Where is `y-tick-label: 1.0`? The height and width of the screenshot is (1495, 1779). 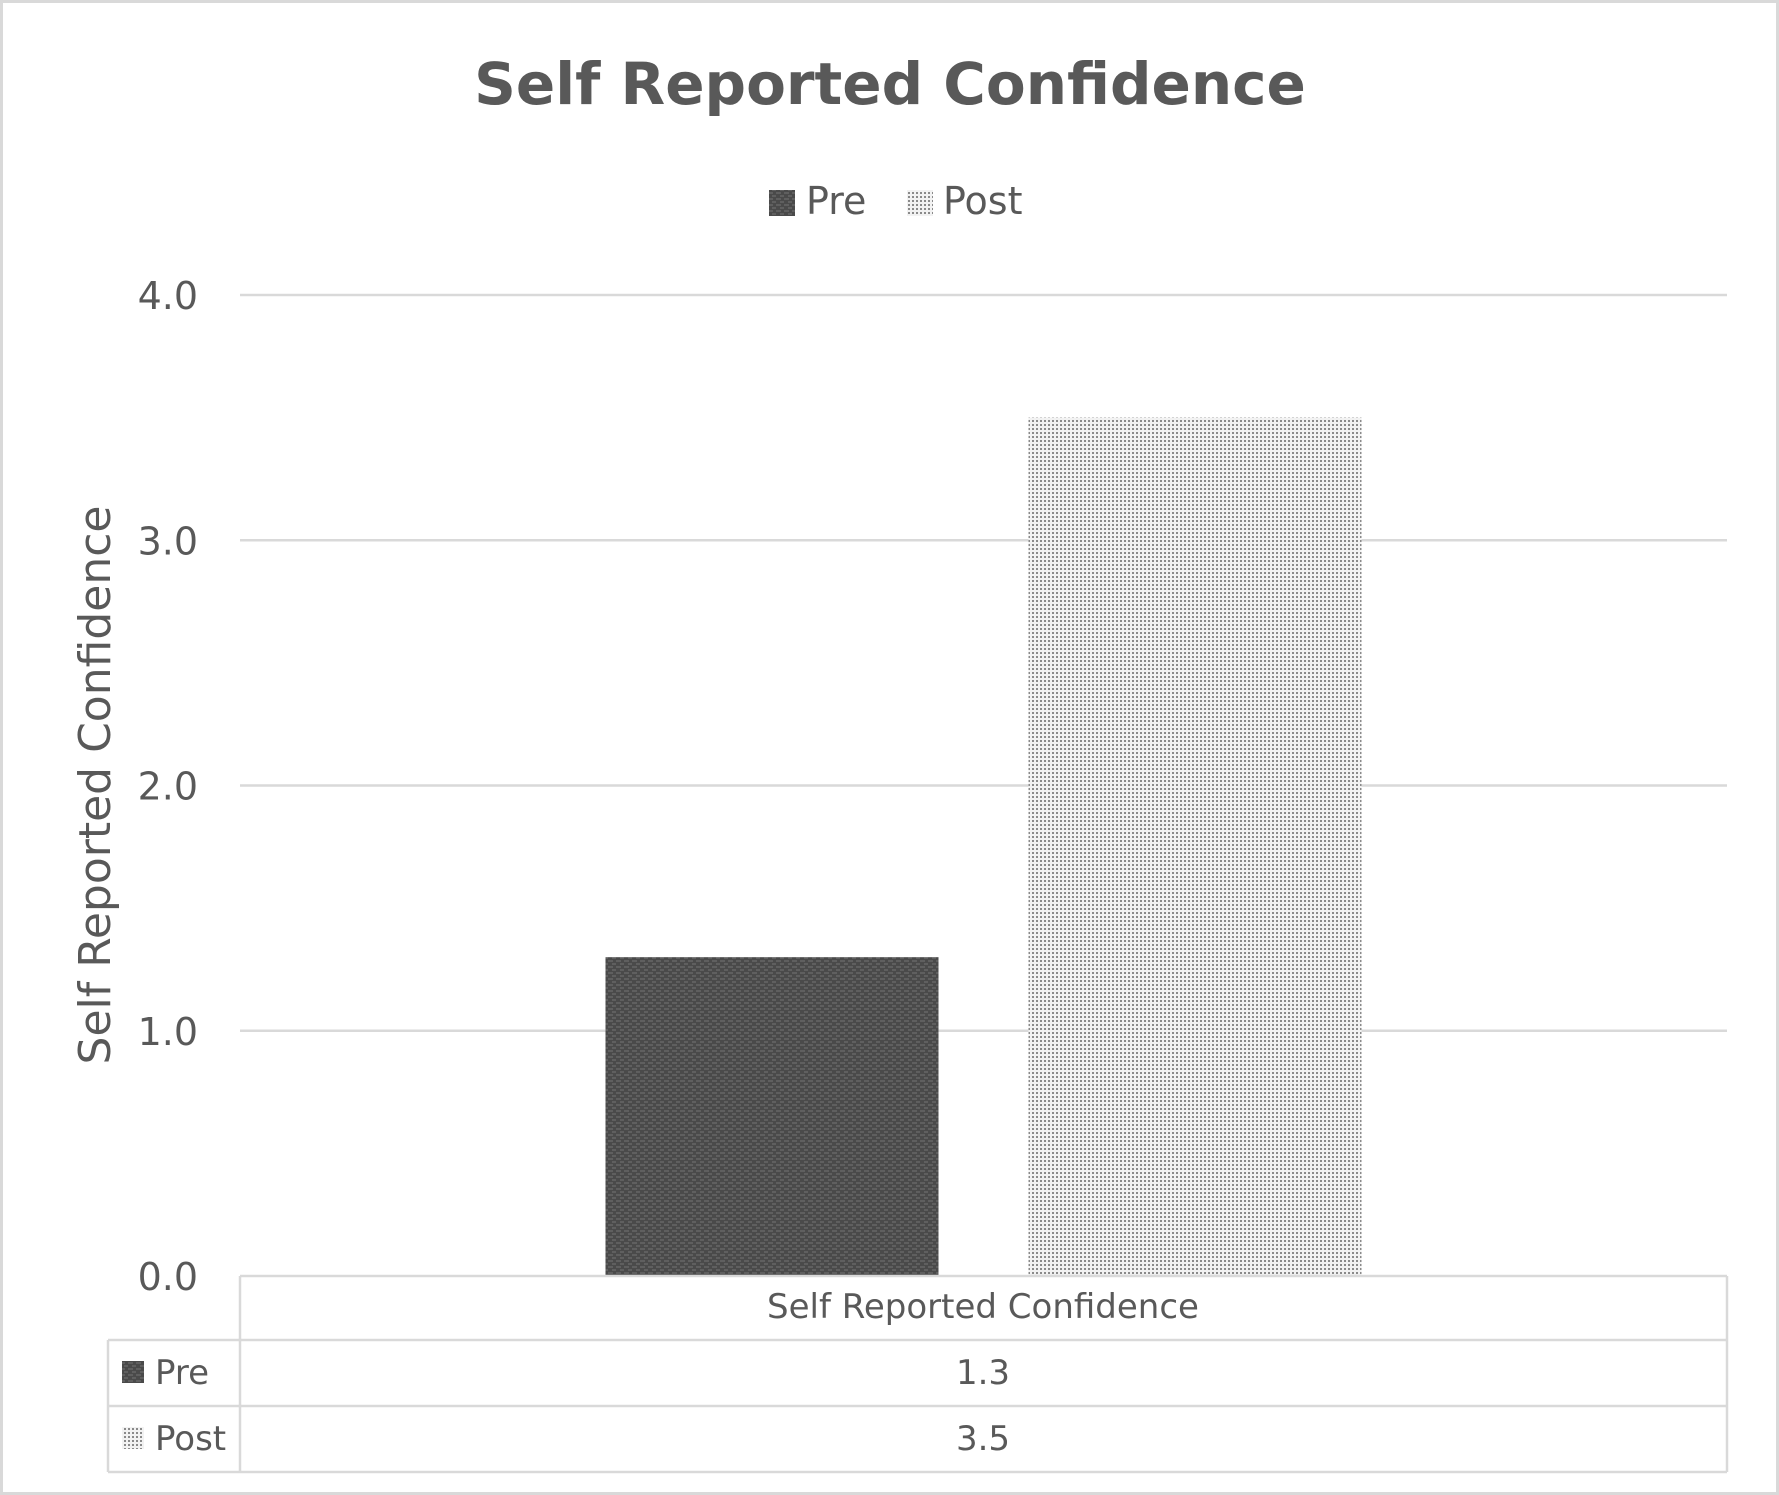
y-tick-label: 1.0 is located at coordinates (168, 1032).